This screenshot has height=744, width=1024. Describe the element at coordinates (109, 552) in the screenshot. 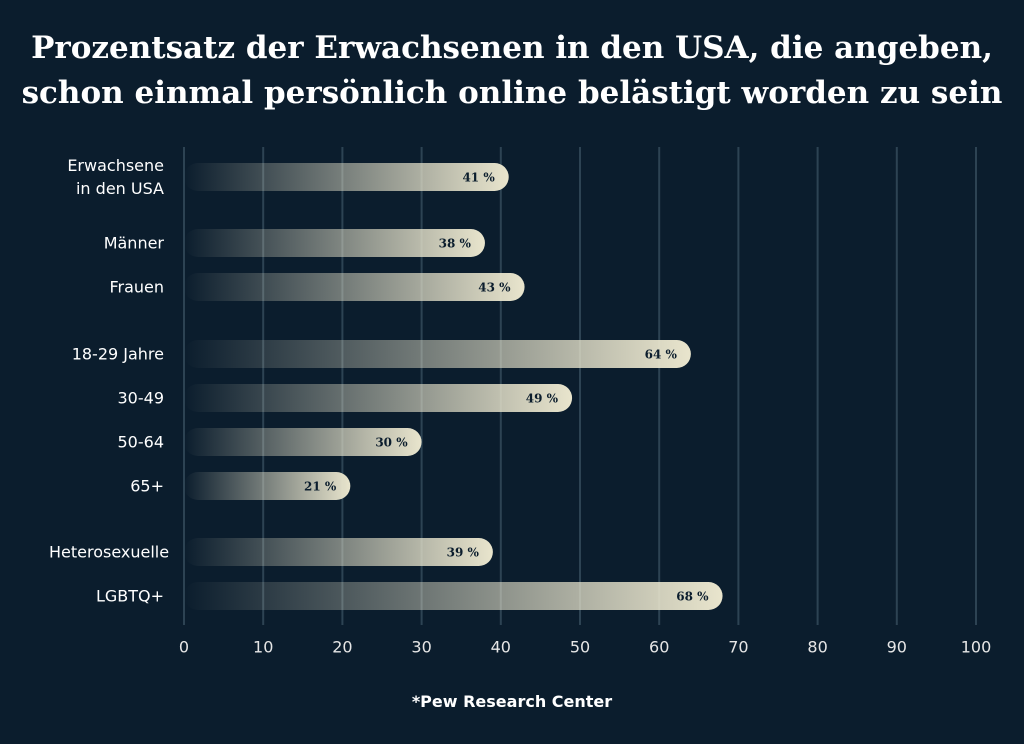

I see `category-label: Heterosexuelle` at that location.